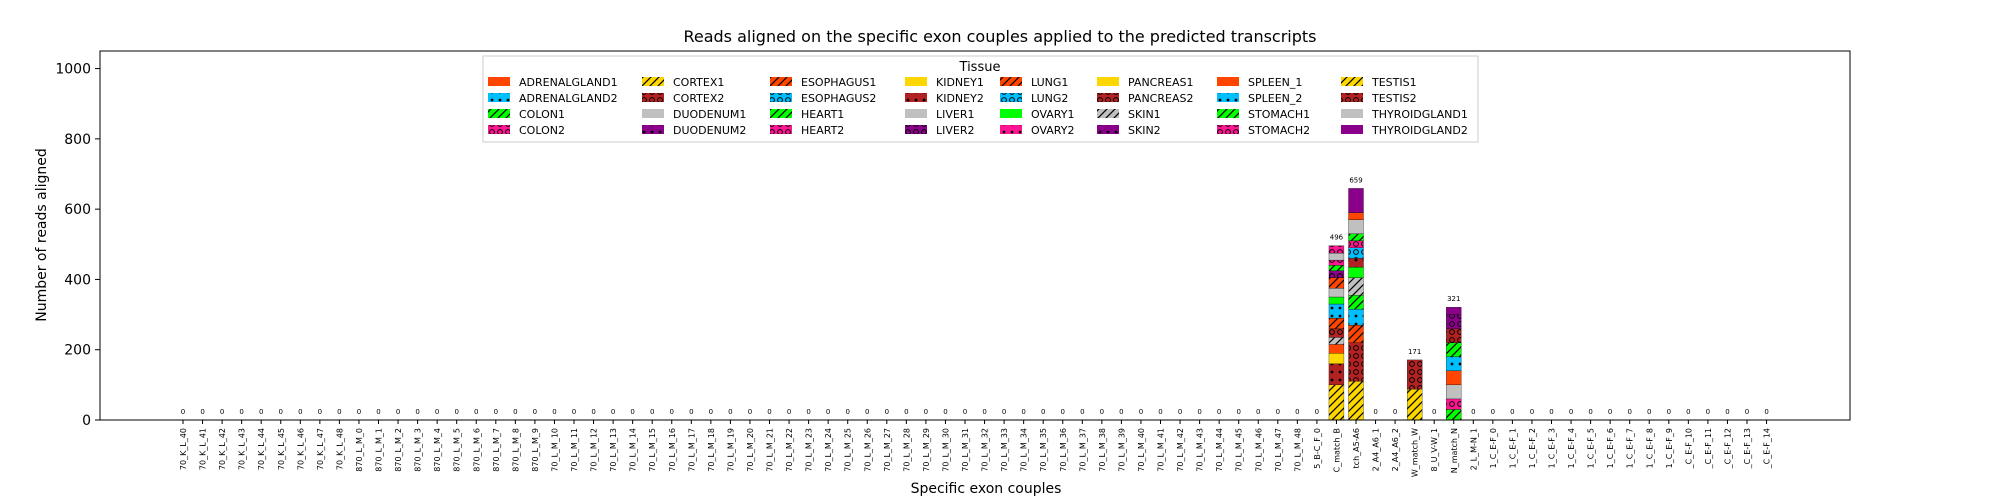  What do you see at coordinates (86, 421) in the screenshot?
I see `y-tick-label: 0` at bounding box center [86, 421].